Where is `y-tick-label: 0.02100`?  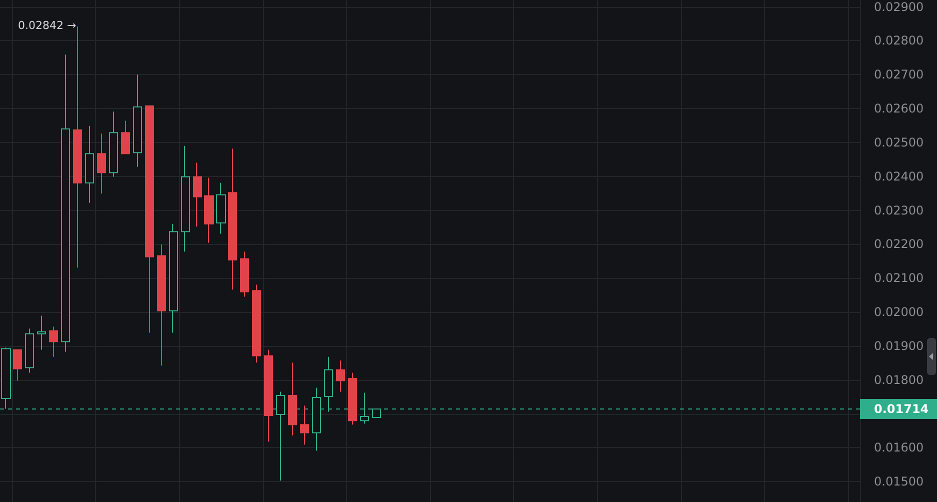 y-tick-label: 0.02100 is located at coordinates (899, 278).